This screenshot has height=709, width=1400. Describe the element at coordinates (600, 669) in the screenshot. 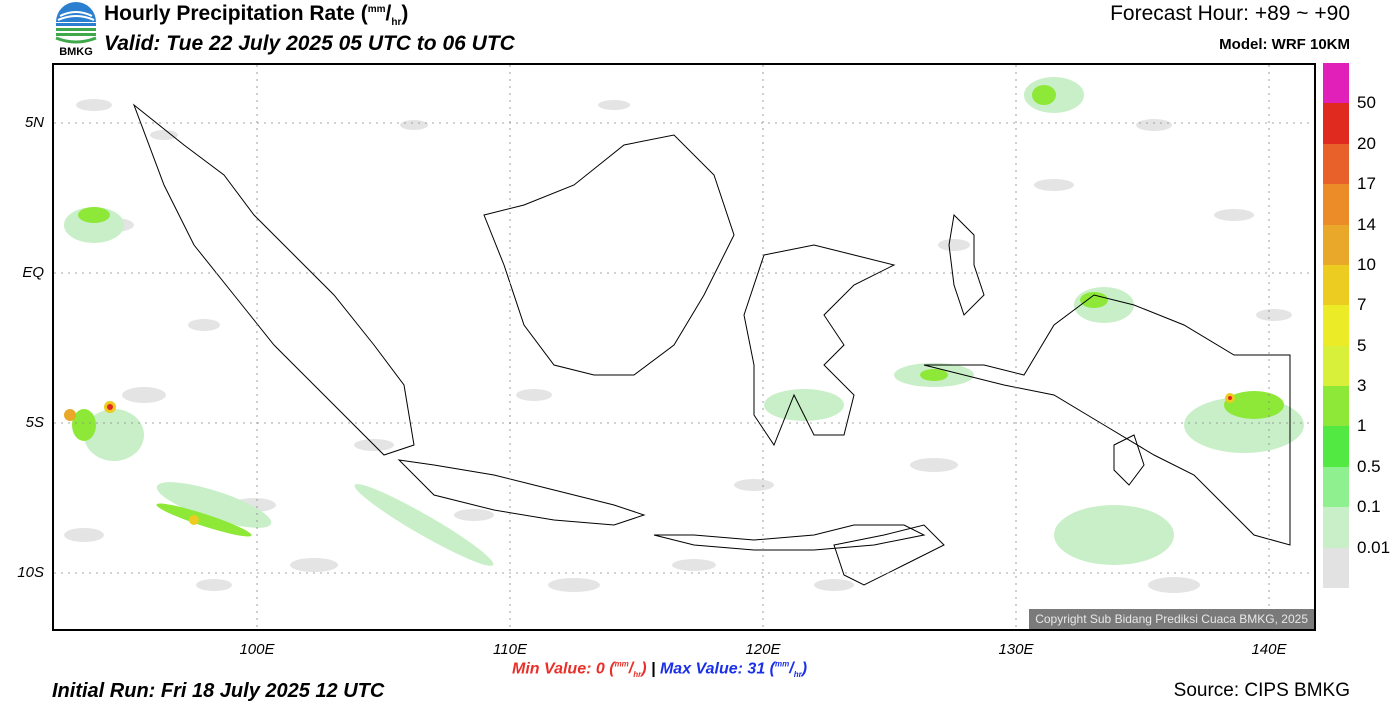

I see `min-value: 0` at that location.